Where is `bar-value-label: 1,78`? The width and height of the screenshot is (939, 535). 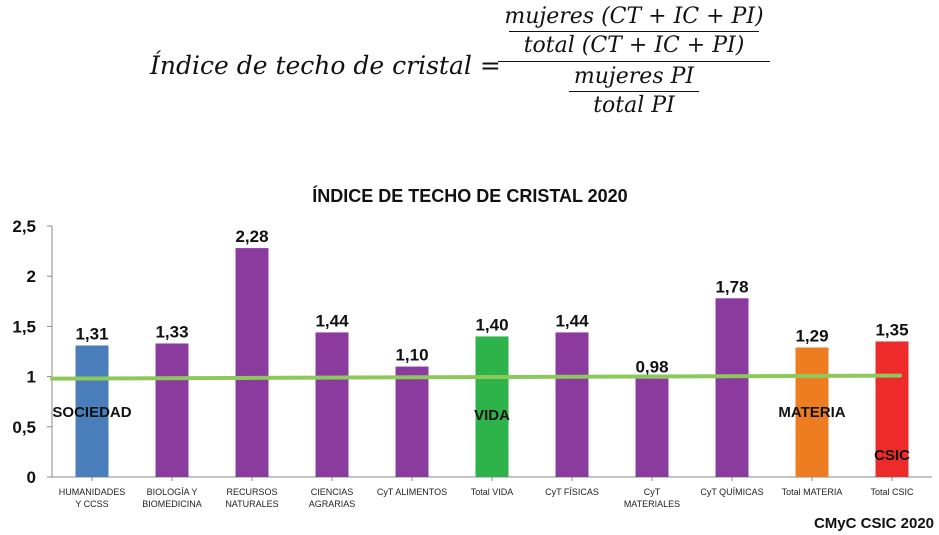
bar-value-label: 1,78 is located at coordinates (731, 286).